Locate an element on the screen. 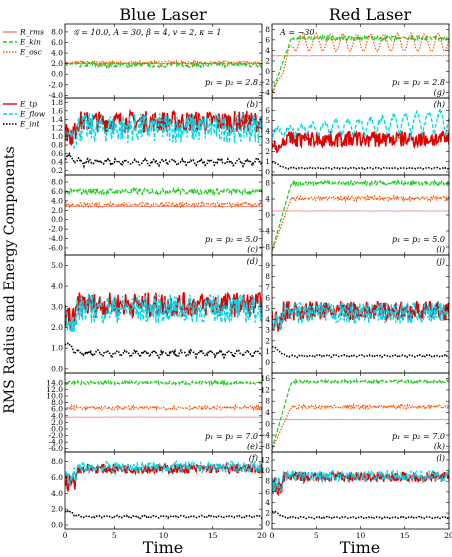 Image resolution: width=452 pixels, height=557 pixels. y-tick-label: 0.4 is located at coordinates (57, 162).